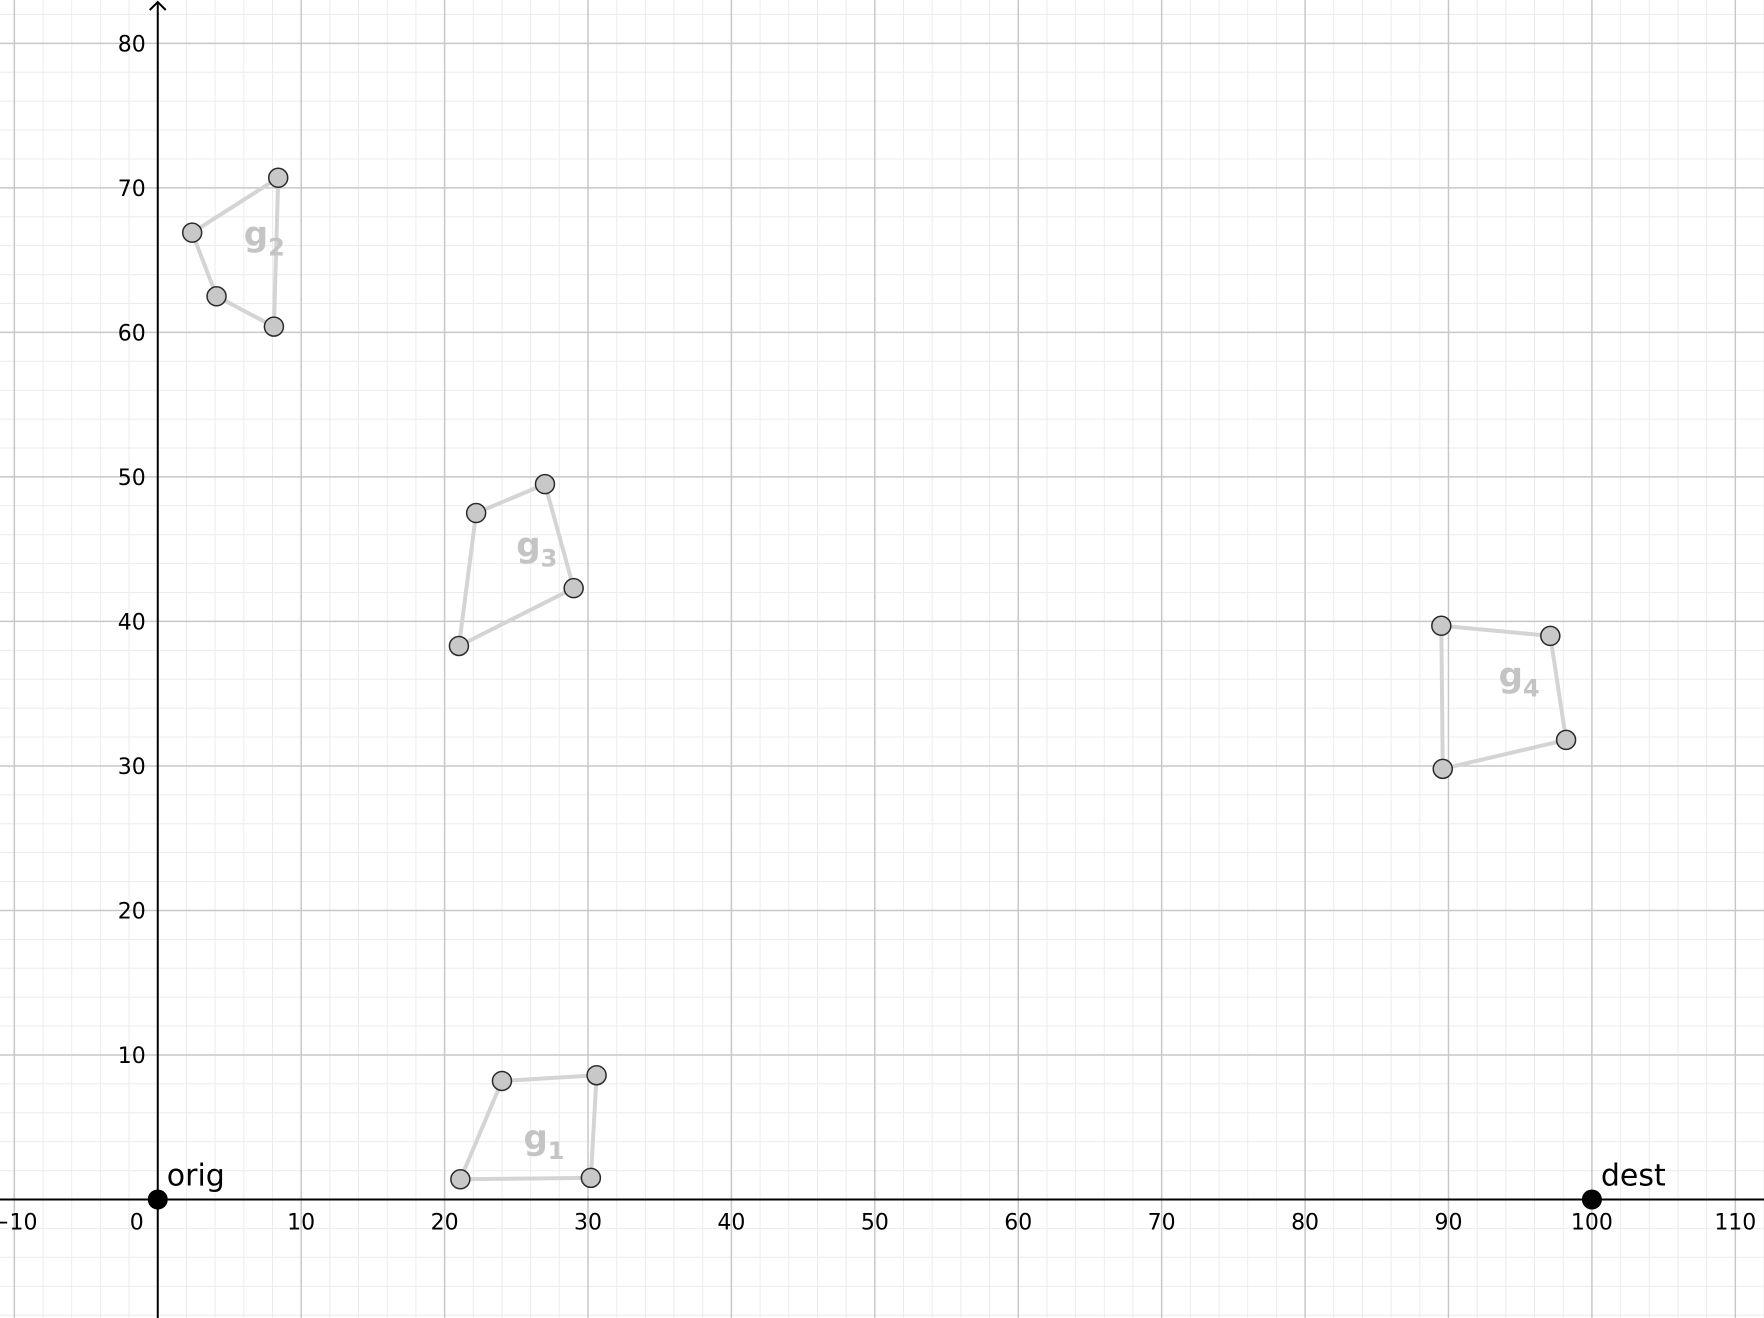 The height and width of the screenshot is (1318, 1764). Describe the element at coordinates (137, 1222) in the screenshot. I see `x-tick-label: 0` at that location.